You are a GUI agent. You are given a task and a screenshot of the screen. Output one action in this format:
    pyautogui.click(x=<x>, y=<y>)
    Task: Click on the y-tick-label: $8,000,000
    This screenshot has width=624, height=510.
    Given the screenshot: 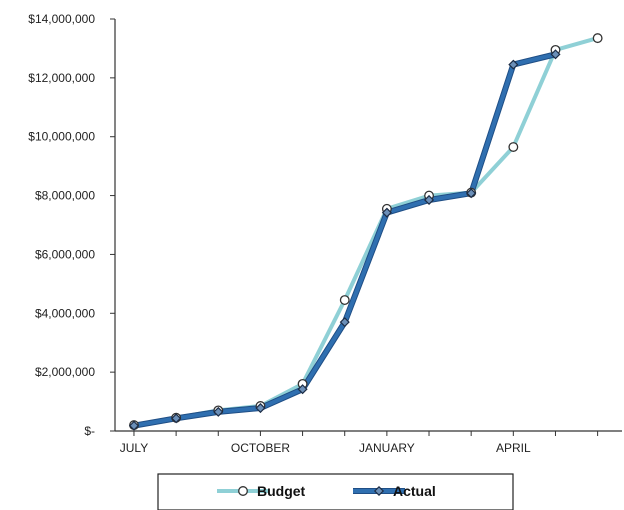 What is the action you would take?
    pyautogui.click(x=65, y=196)
    